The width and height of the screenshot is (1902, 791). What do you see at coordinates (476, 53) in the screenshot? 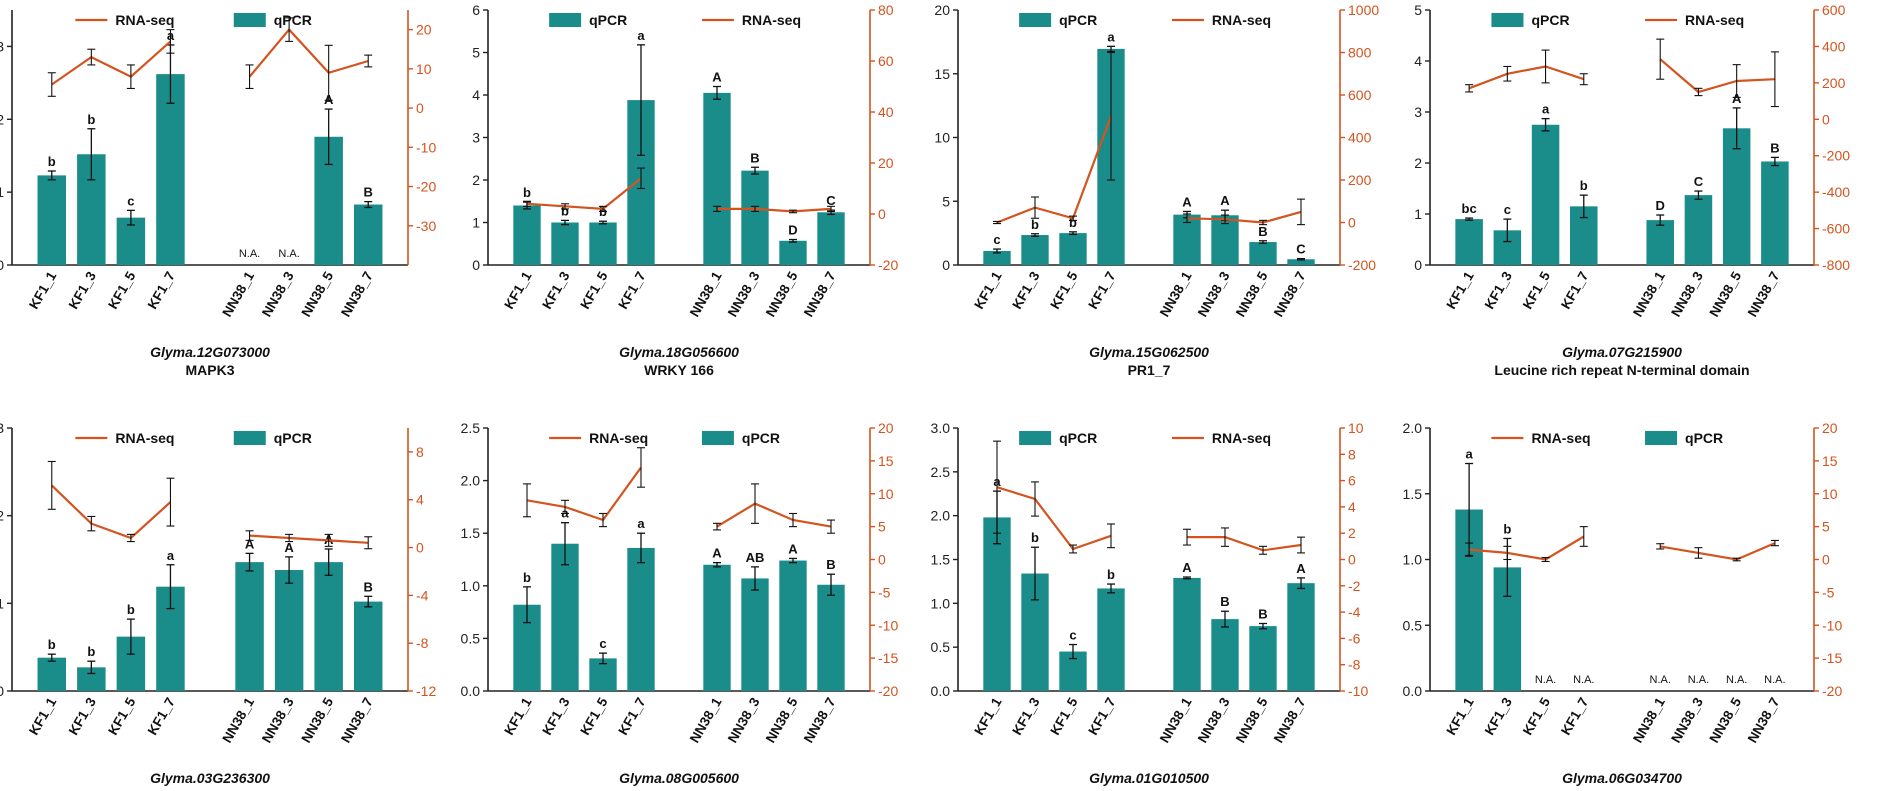
I see `left-tick-label: 5` at bounding box center [476, 53].